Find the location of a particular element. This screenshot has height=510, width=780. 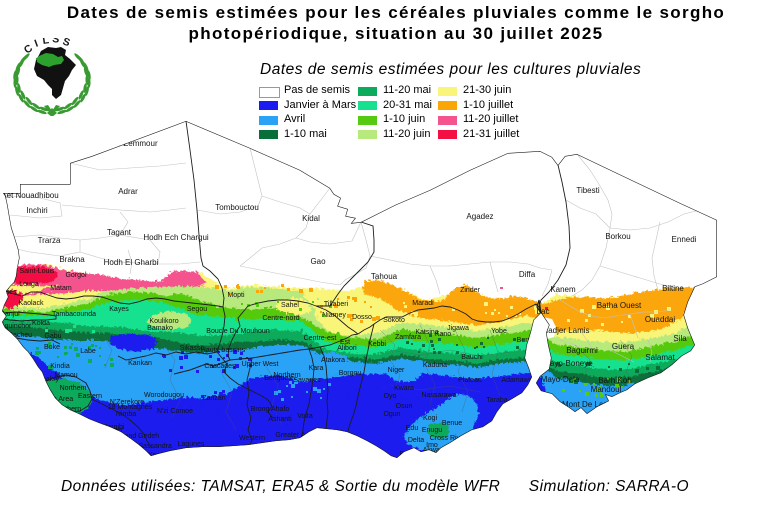

svg-text: Kanem is located at coordinates (563, 289).